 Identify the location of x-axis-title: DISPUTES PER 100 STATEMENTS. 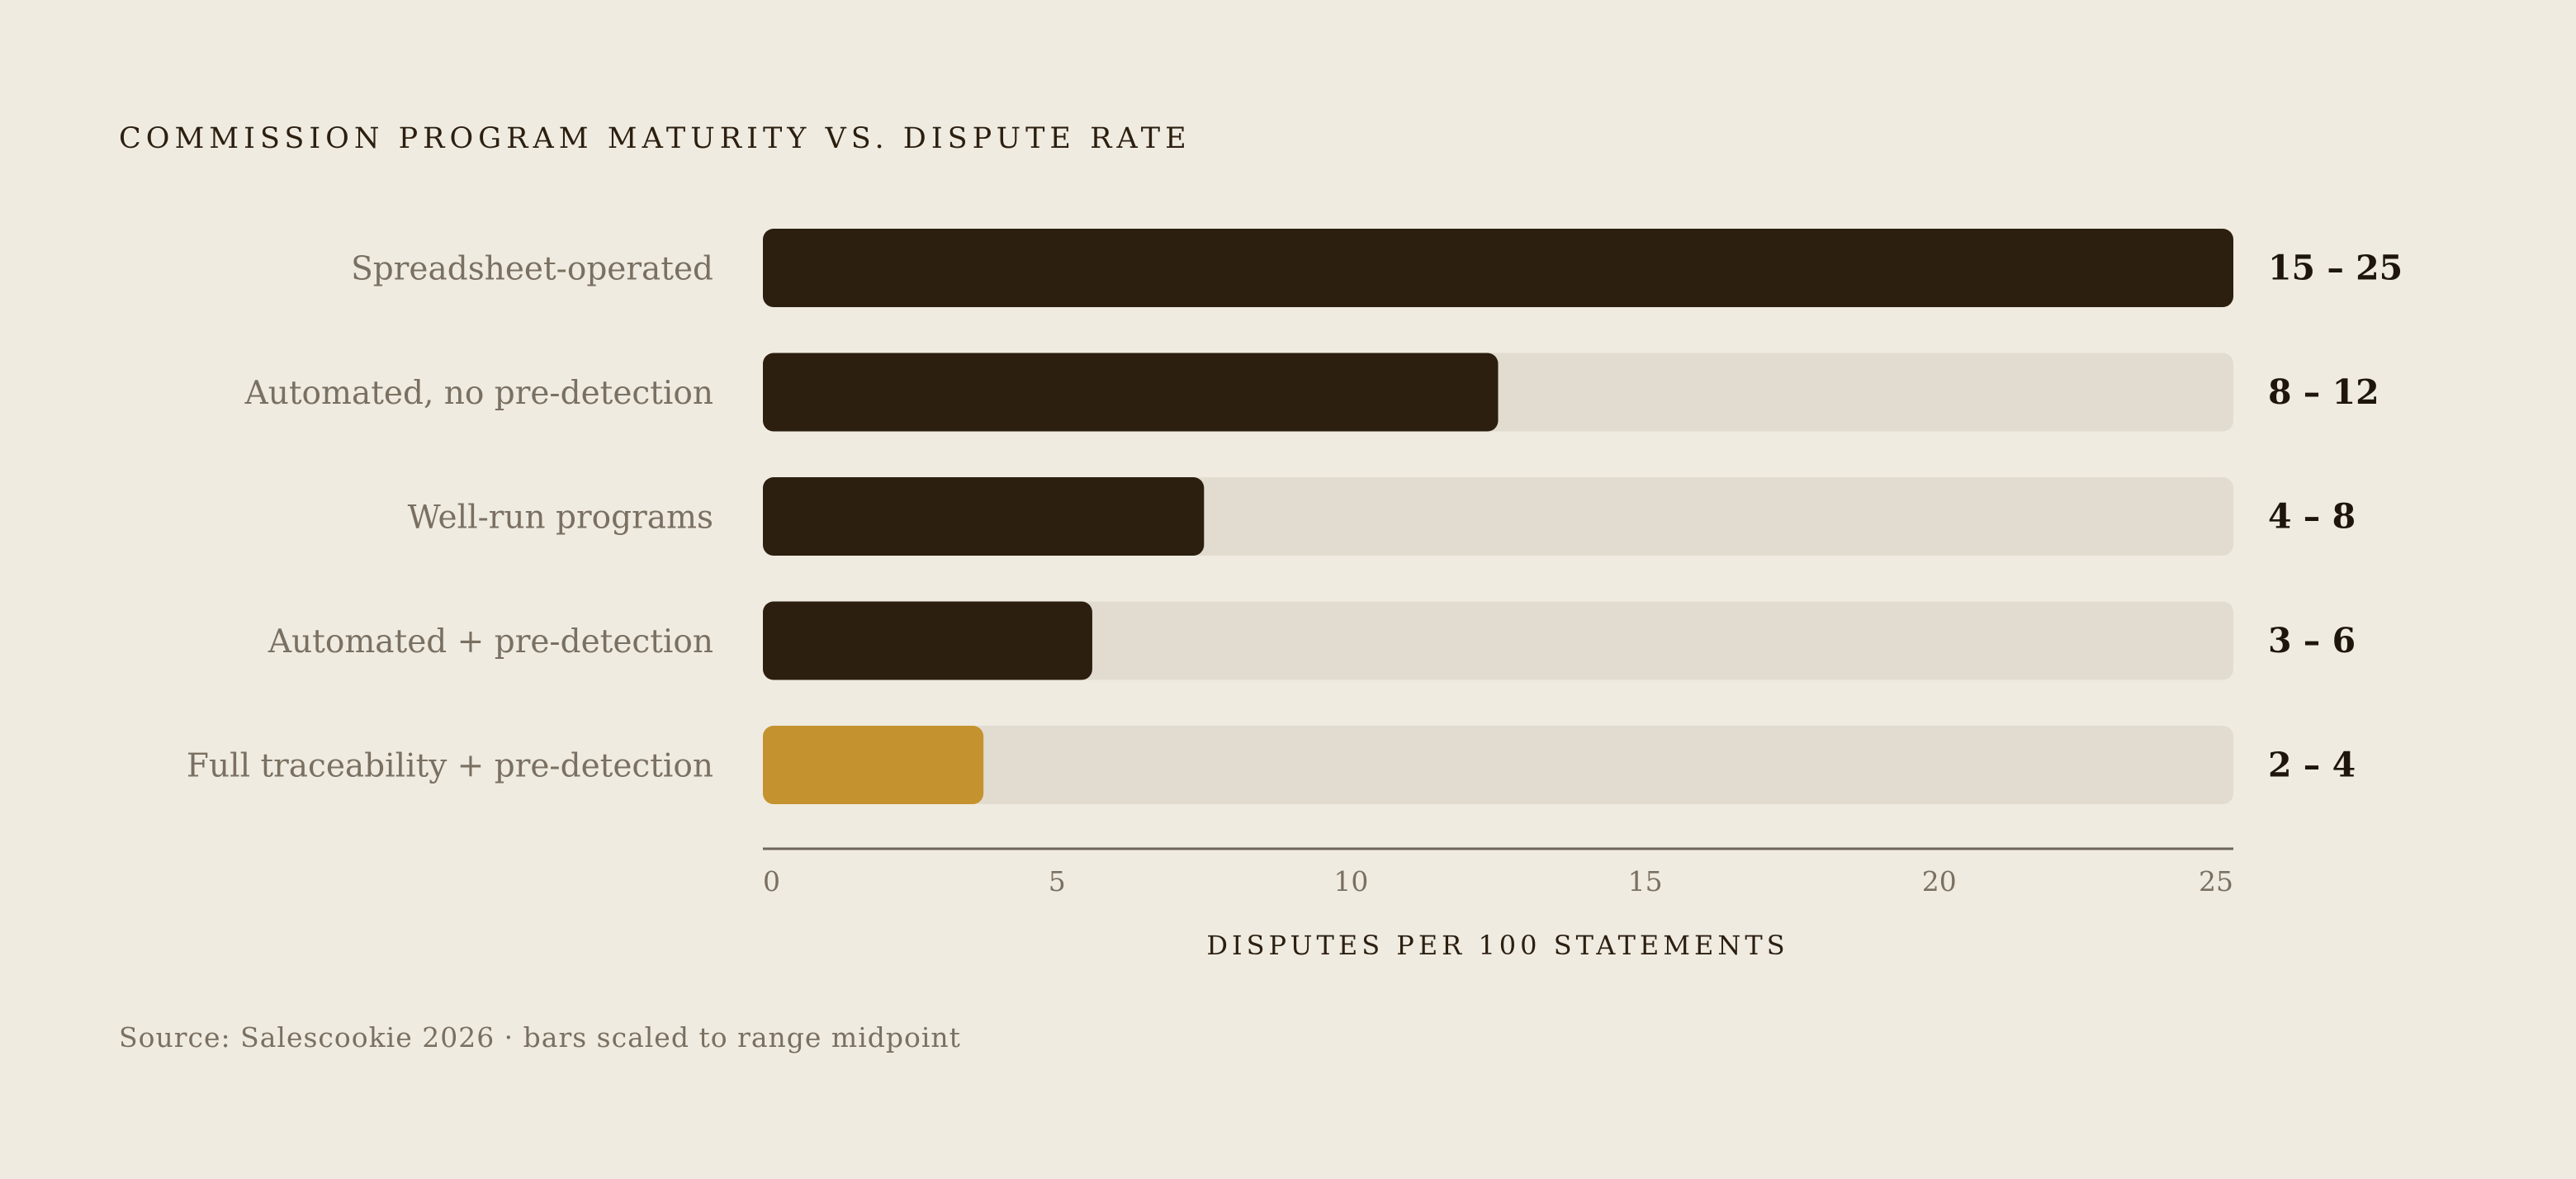
(1497, 945).